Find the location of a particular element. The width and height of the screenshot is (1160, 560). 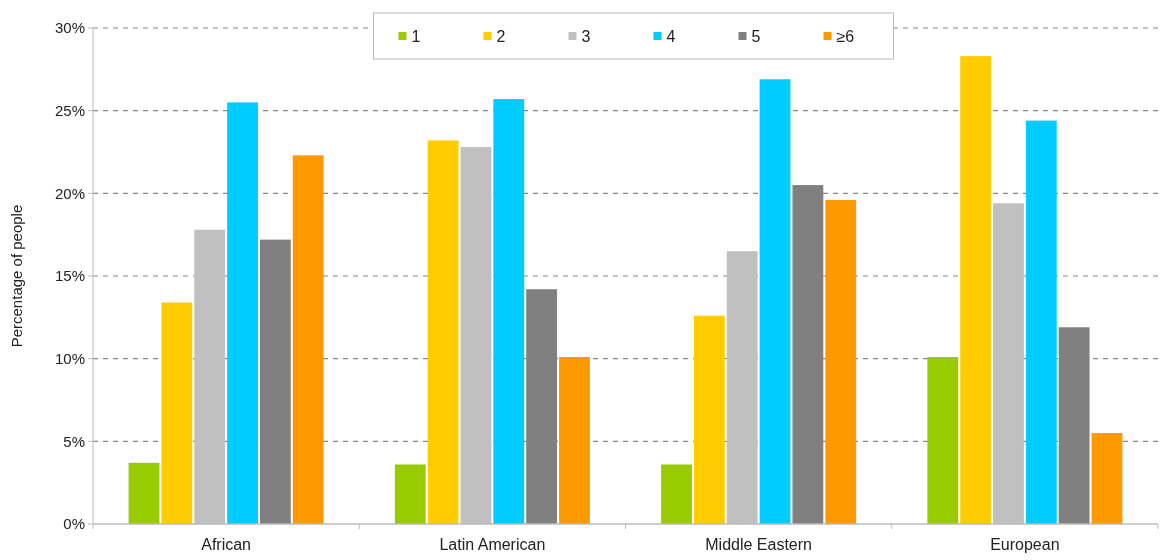

y-tick-label: 20% is located at coordinates (69, 193).